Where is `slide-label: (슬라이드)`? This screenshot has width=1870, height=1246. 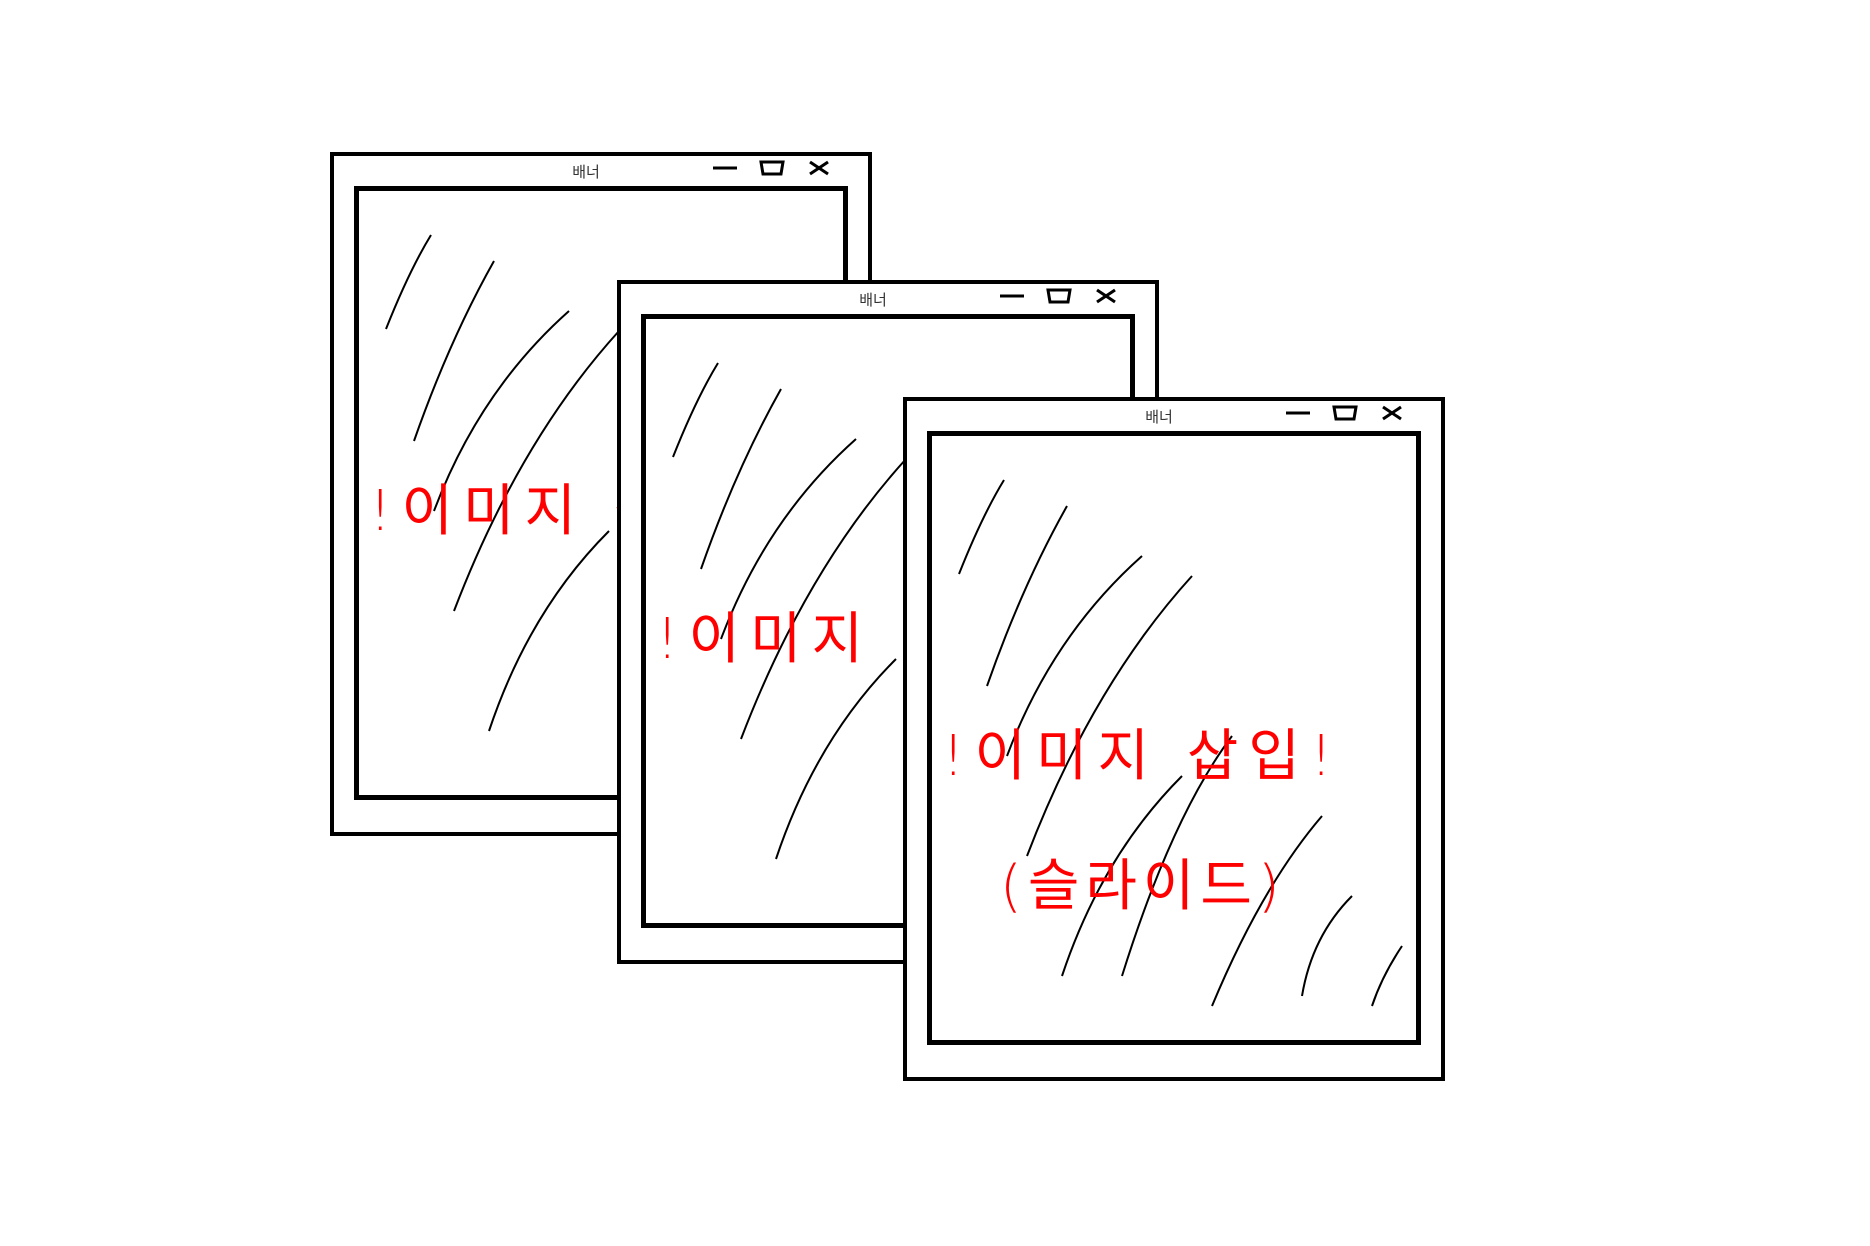
slide-label: (슬라이드) is located at coordinates (1143, 886).